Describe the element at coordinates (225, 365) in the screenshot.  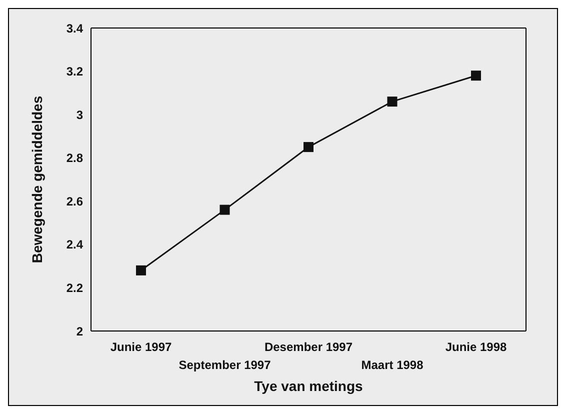
I see `x-tick-label: September 1997` at that location.